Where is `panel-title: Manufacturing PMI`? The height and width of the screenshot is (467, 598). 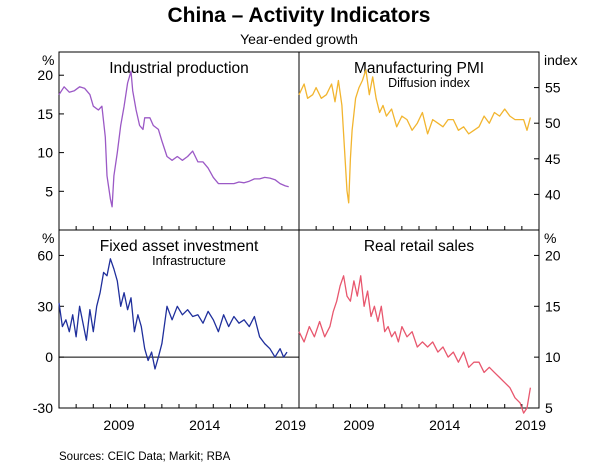
panel-title: Manufacturing PMI is located at coordinates (419, 68).